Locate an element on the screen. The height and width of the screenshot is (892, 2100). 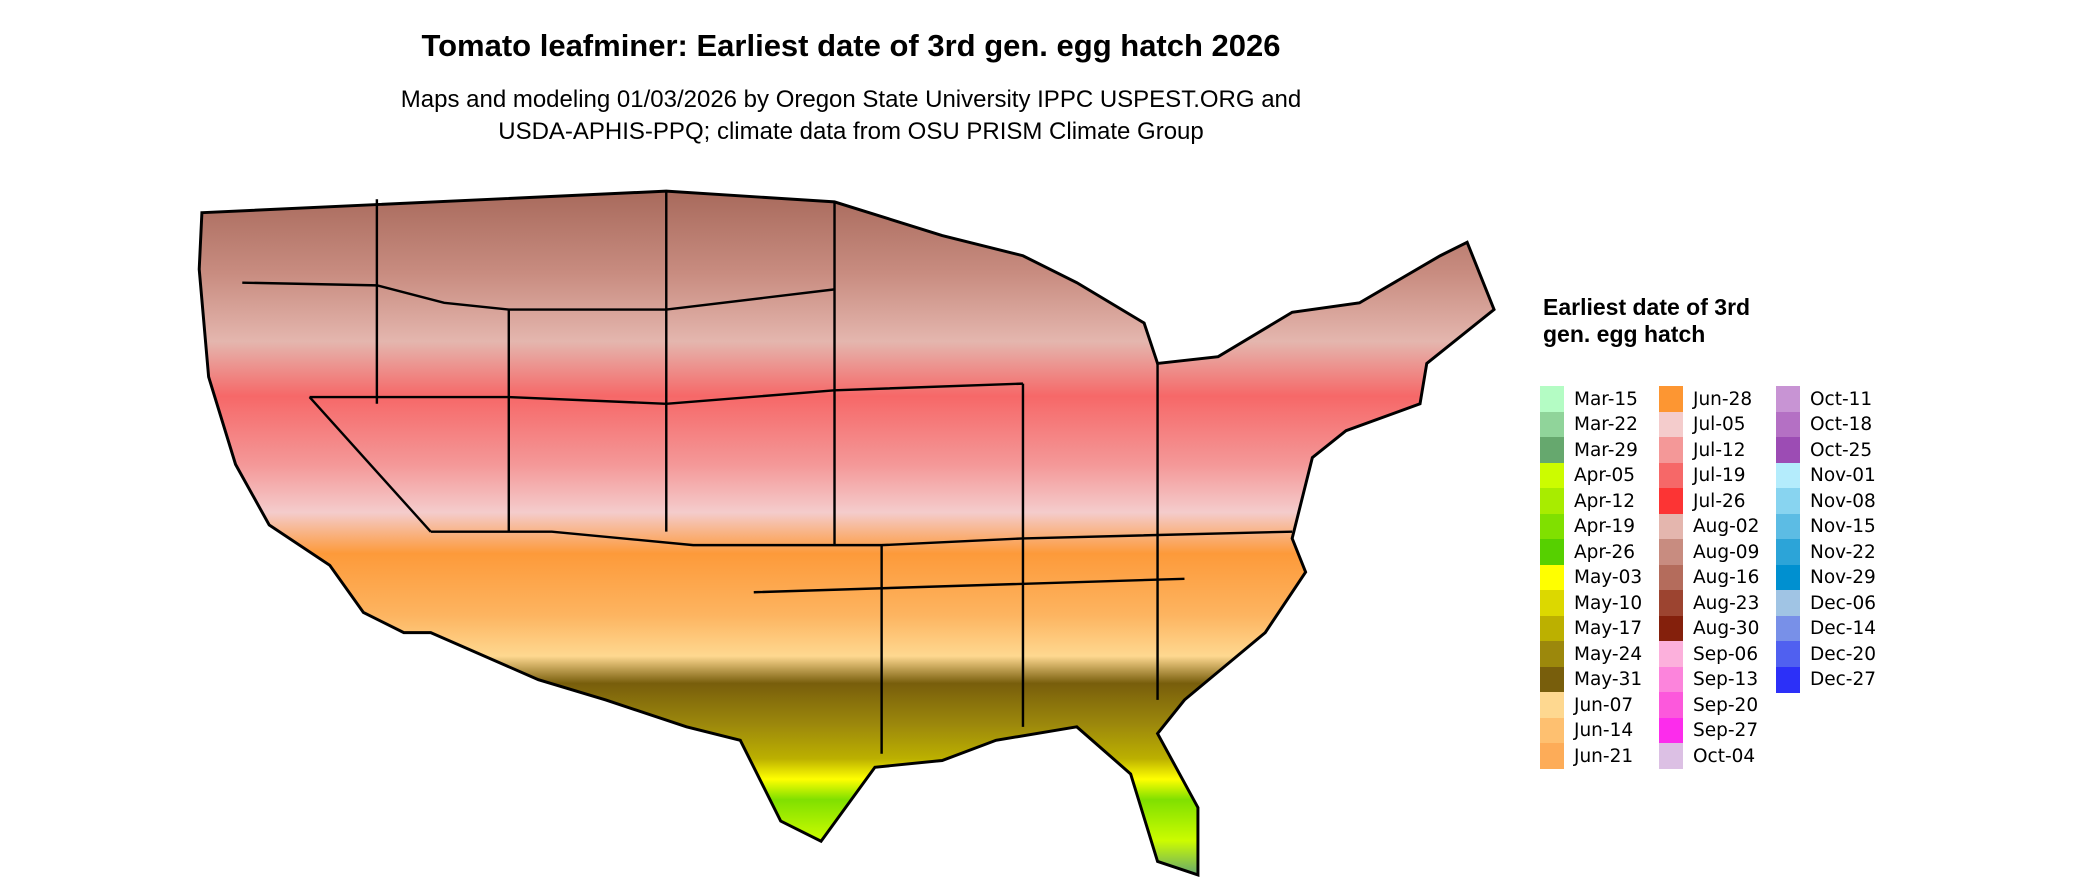
legend-label: Oct-04 is located at coordinates (1724, 756).